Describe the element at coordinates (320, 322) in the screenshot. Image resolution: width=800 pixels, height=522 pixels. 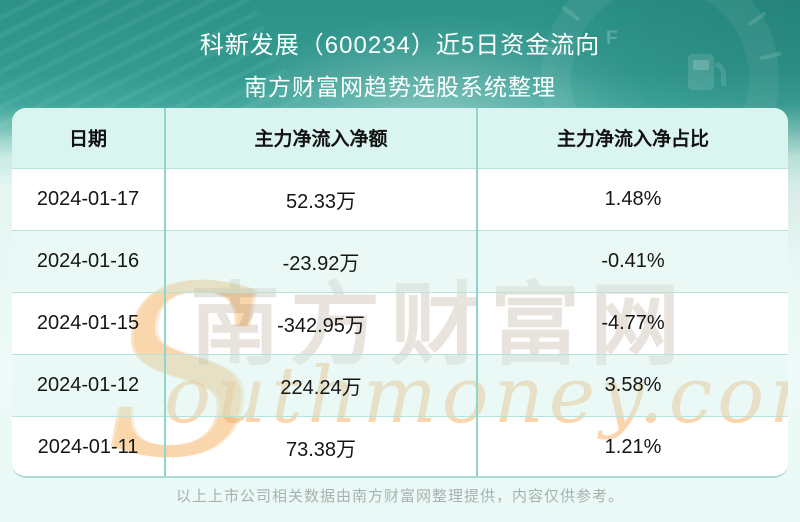
I see `net-inflow-cell: -342.95万` at that location.